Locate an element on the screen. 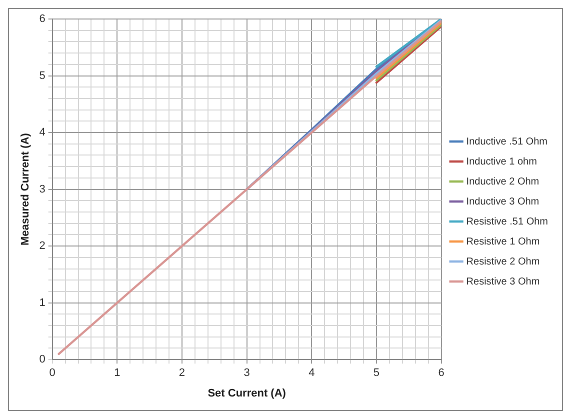 The width and height of the screenshot is (571, 419). legend-label: Inductive 1 ohm is located at coordinates (501, 162).